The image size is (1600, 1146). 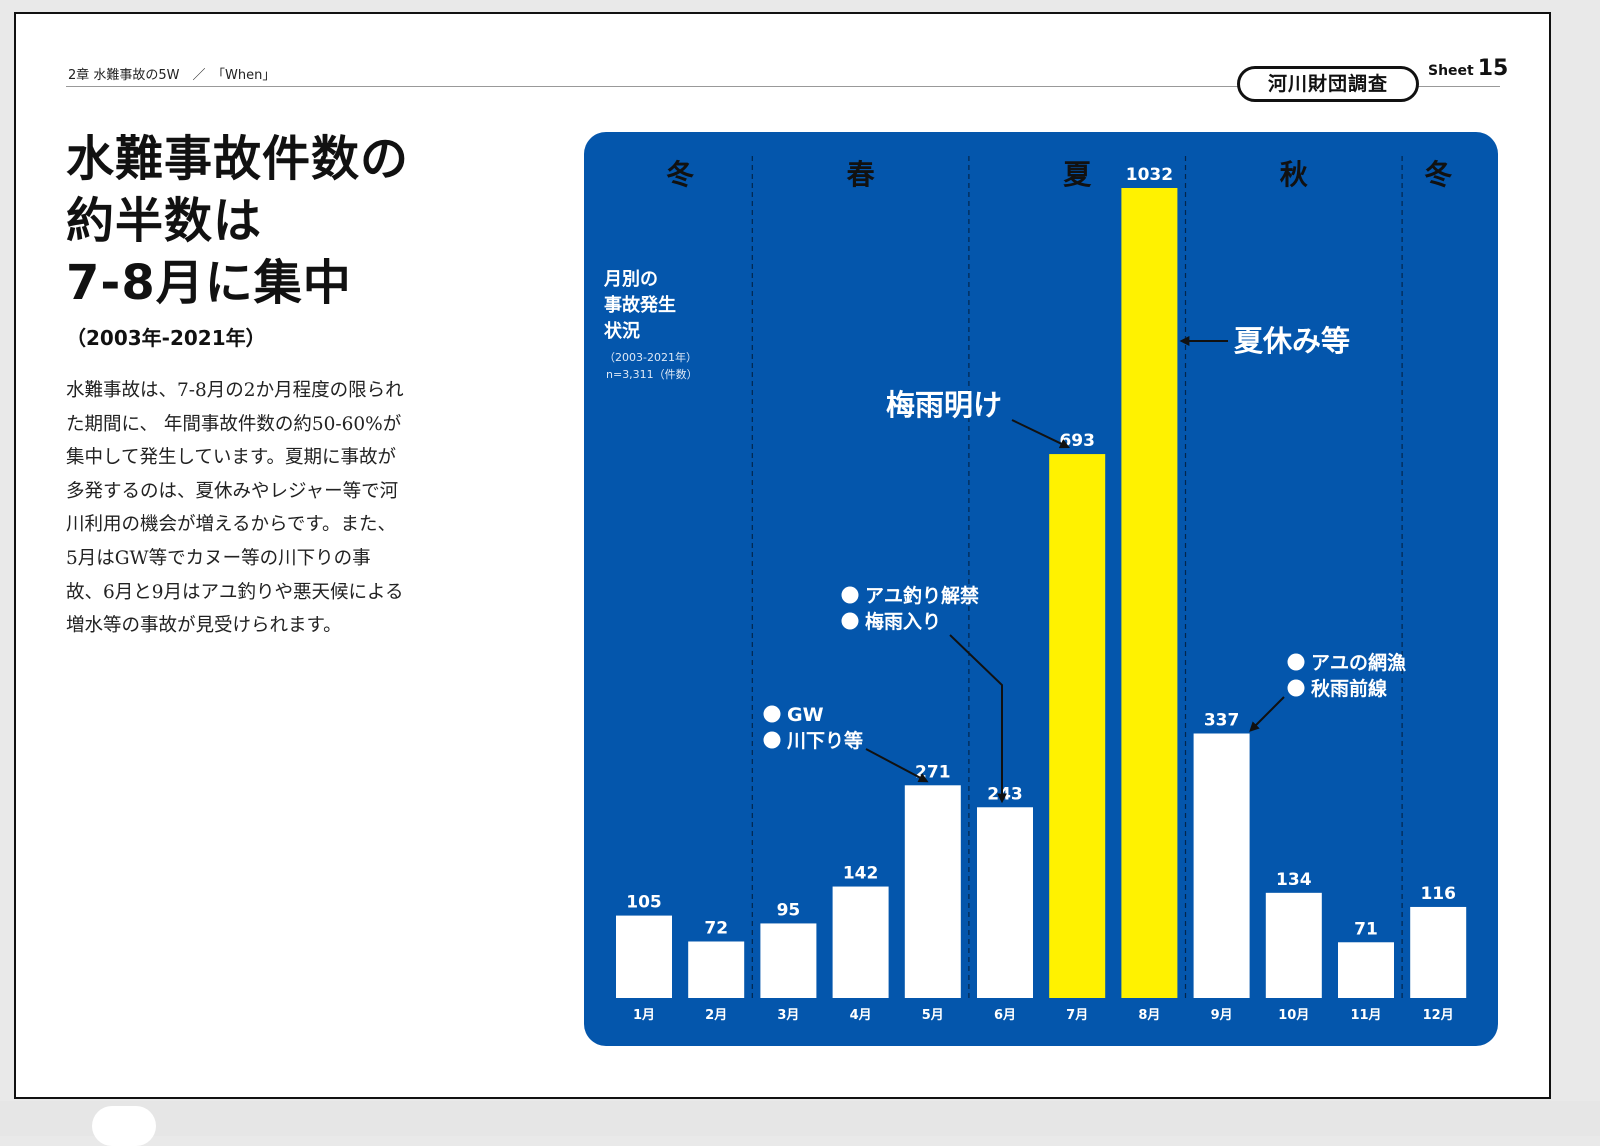 I want to click on chart-subtitle-line-2: n=3,311（件数）, so click(x=652, y=374).